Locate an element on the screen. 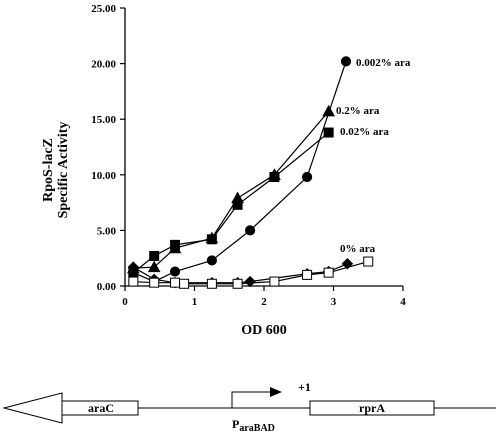 This screenshot has height=432, width=500. start-site-label: +1 is located at coordinates (304, 387).